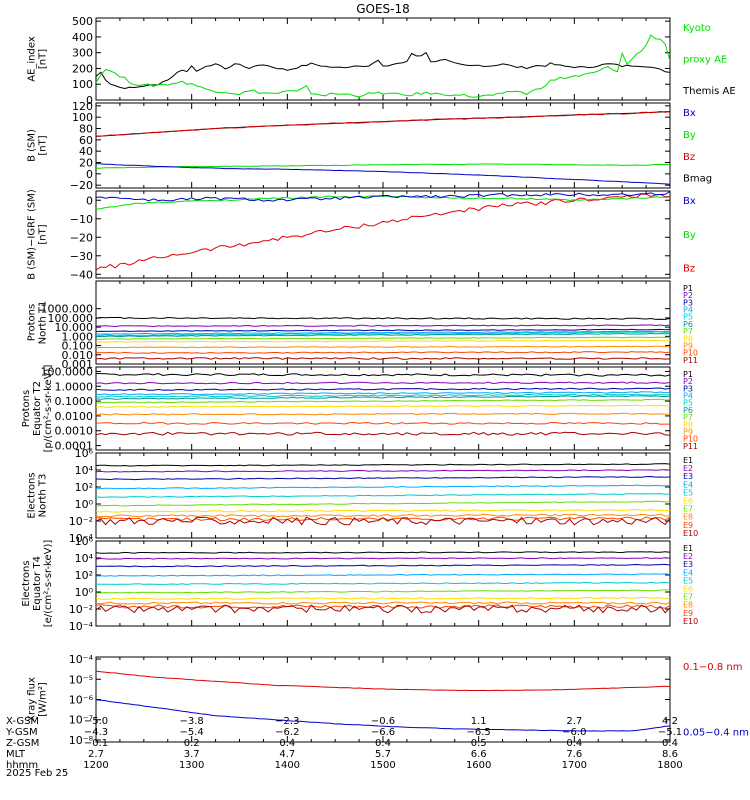  Describe the element at coordinates (71, 318) in the screenshot. I see `y-tick-label: 100.000` at that location.